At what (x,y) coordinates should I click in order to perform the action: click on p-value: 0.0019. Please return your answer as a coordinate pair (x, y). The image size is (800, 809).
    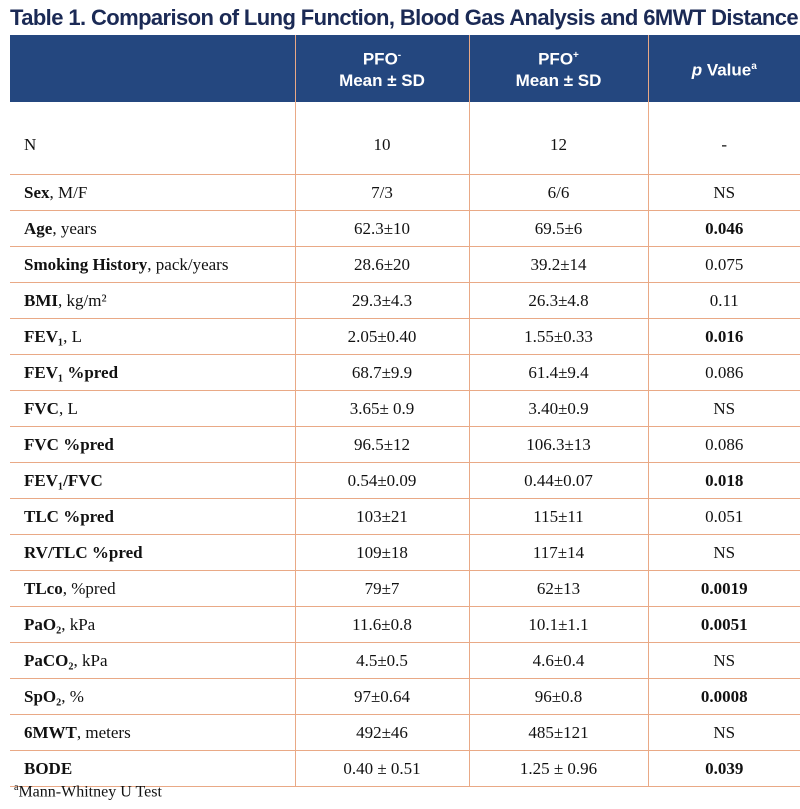
    Looking at the image, I should click on (724, 588).